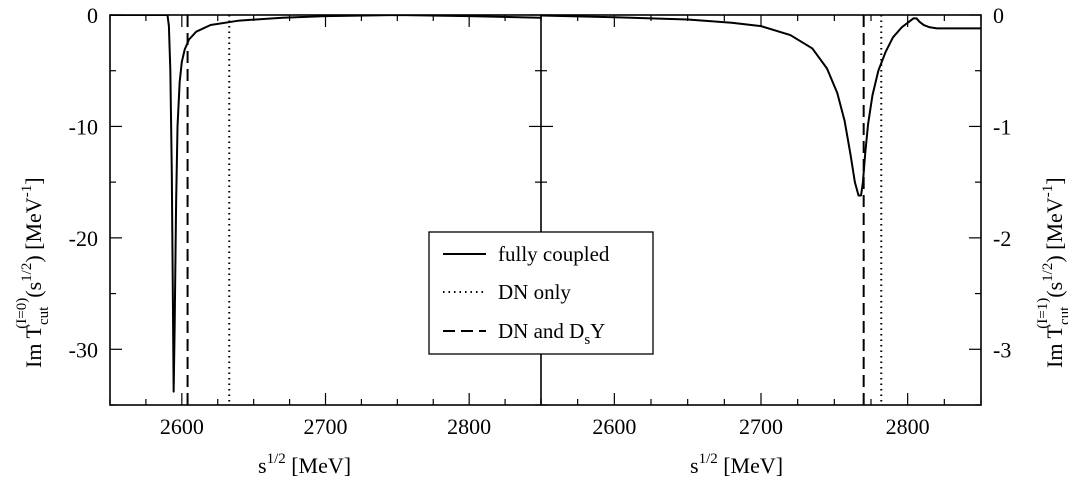 Image resolution: width=1068 pixels, height=479 pixels. I want to click on x-tick-label-left-2800: 2800, so click(469, 426).